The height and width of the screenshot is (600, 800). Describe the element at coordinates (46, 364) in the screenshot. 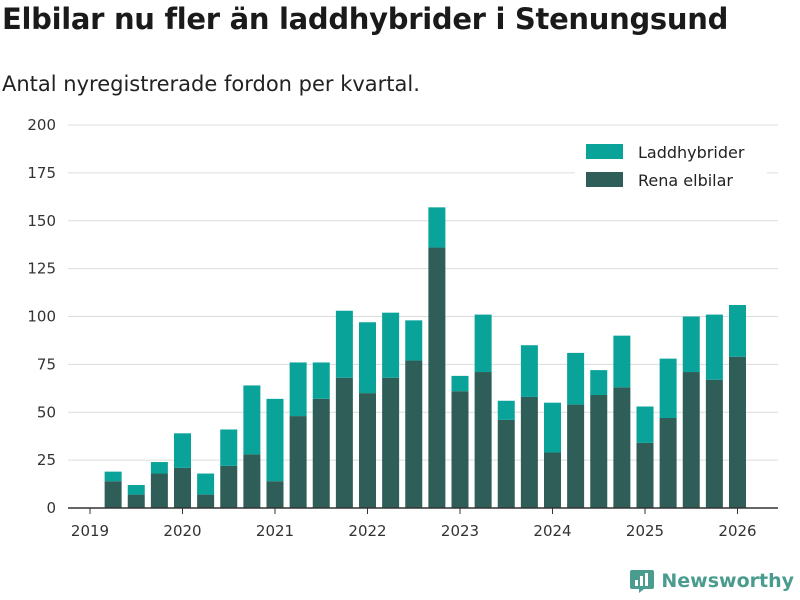

I see `y-tick-label: 75` at that location.